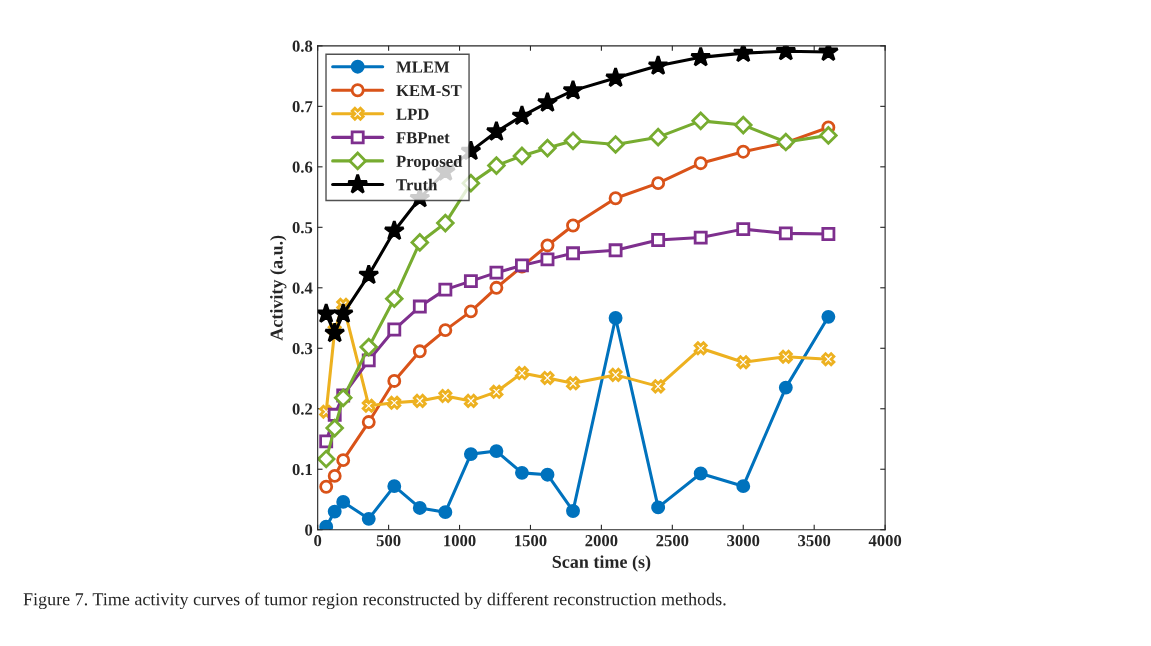 The height and width of the screenshot is (646, 1151). I want to click on y-tick-label: 0.5, so click(302, 228).